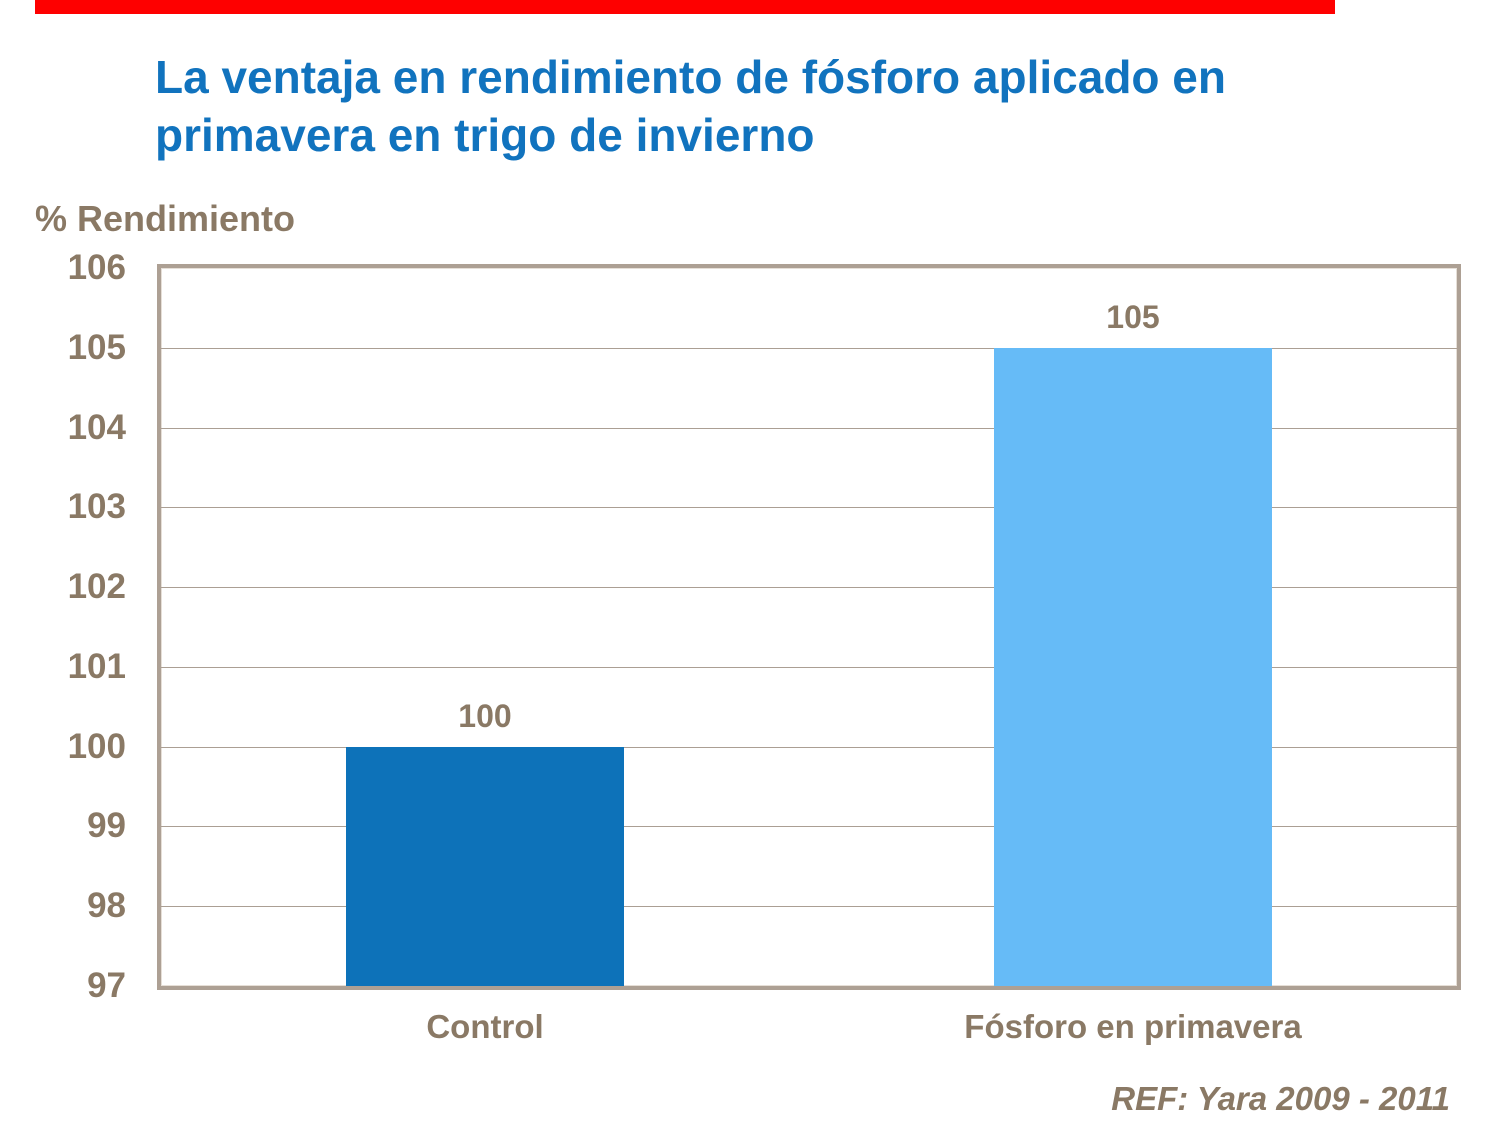 The height and width of the screenshot is (1125, 1500). I want to click on y-tick-label-101: 101, so click(96, 666).